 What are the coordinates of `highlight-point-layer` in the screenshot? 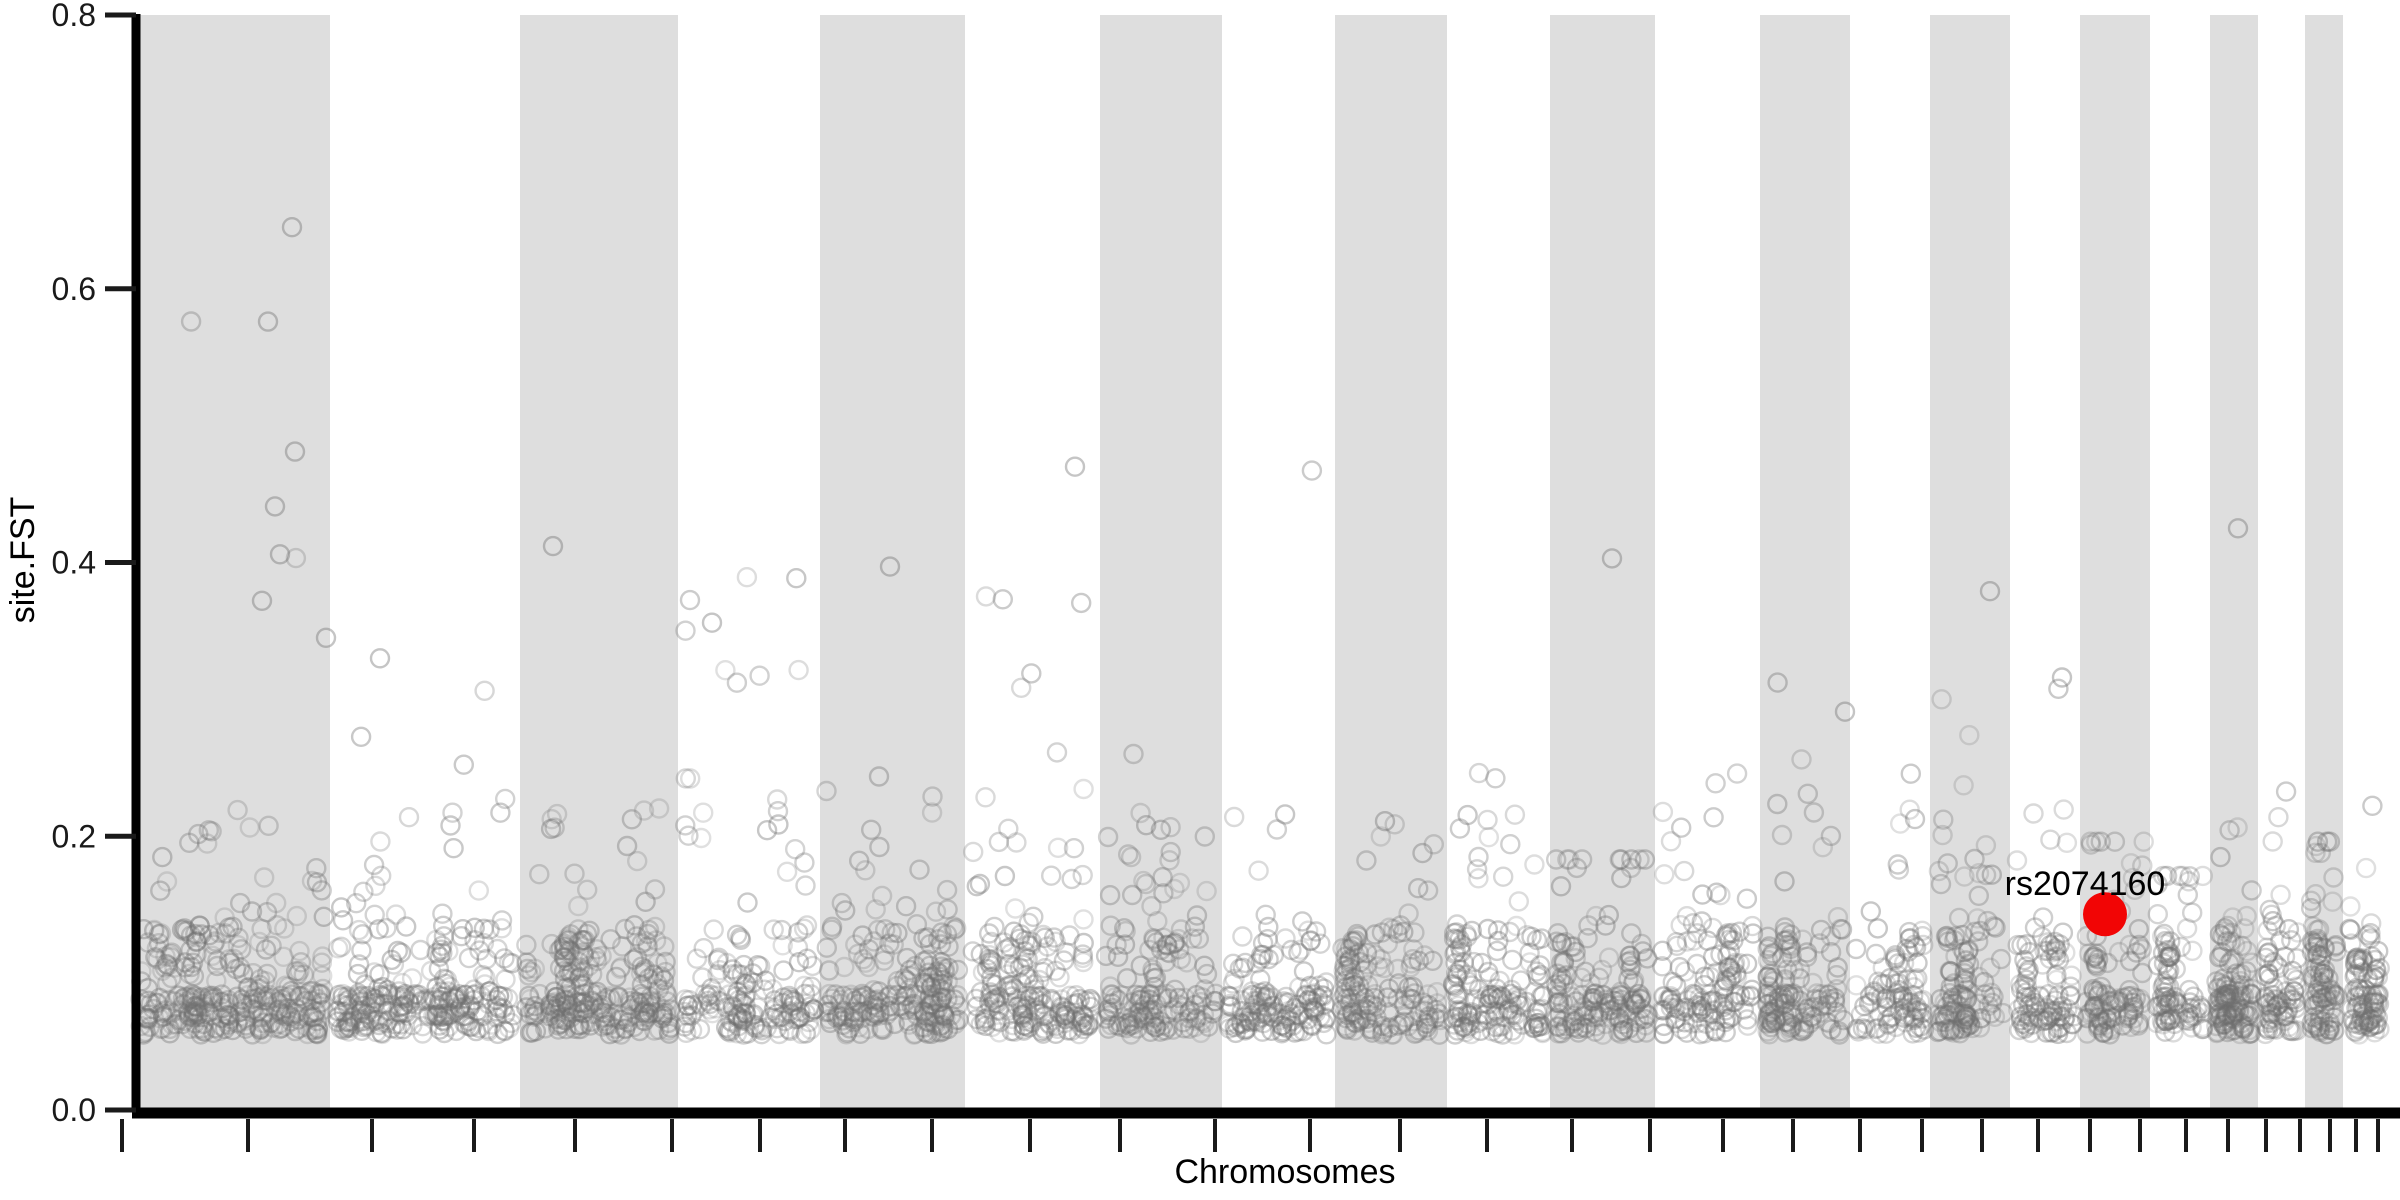 It's located at (2105, 914).